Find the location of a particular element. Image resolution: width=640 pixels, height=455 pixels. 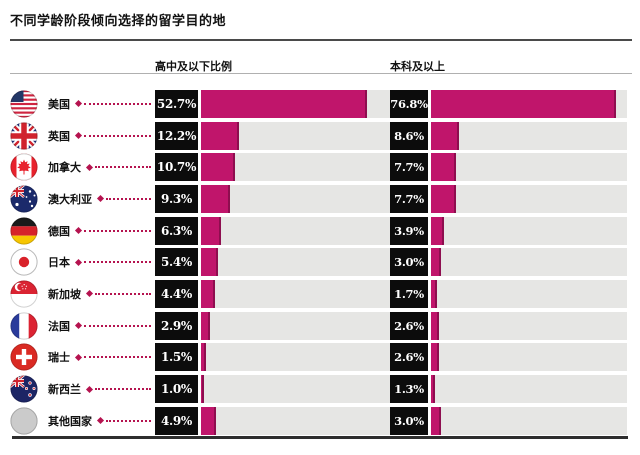

highschool-value: 1.0% is located at coordinates (176, 389).